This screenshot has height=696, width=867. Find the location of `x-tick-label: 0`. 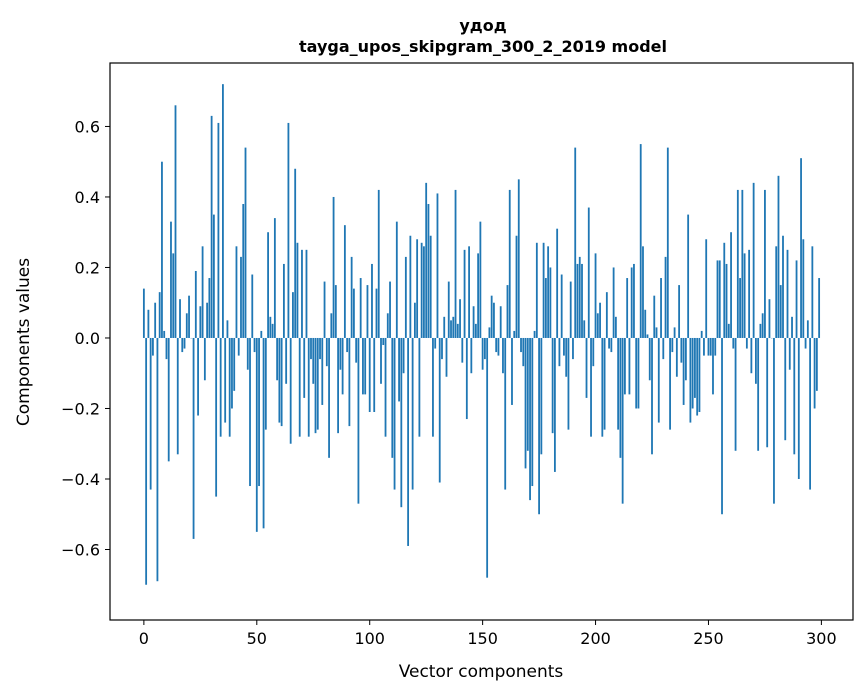

x-tick-label: 0 is located at coordinates (144, 638).